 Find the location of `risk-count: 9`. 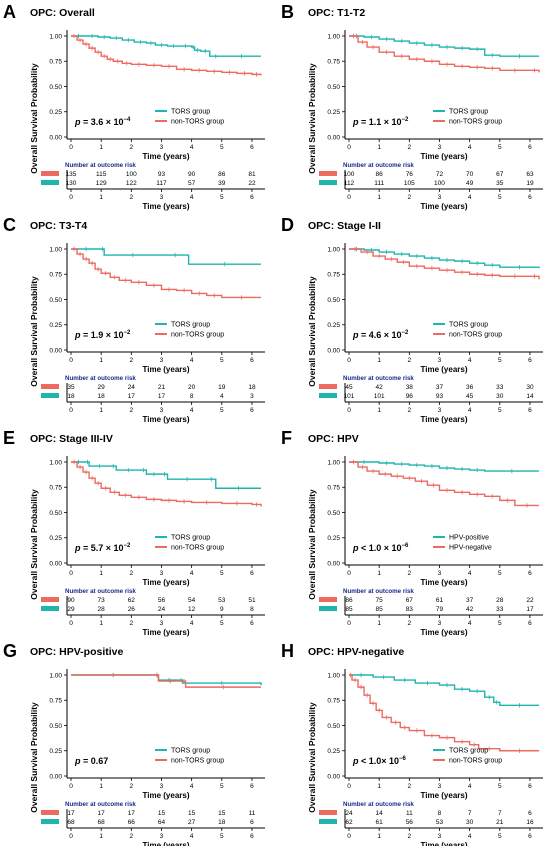

risk-count: 9 is located at coordinates (222, 609).